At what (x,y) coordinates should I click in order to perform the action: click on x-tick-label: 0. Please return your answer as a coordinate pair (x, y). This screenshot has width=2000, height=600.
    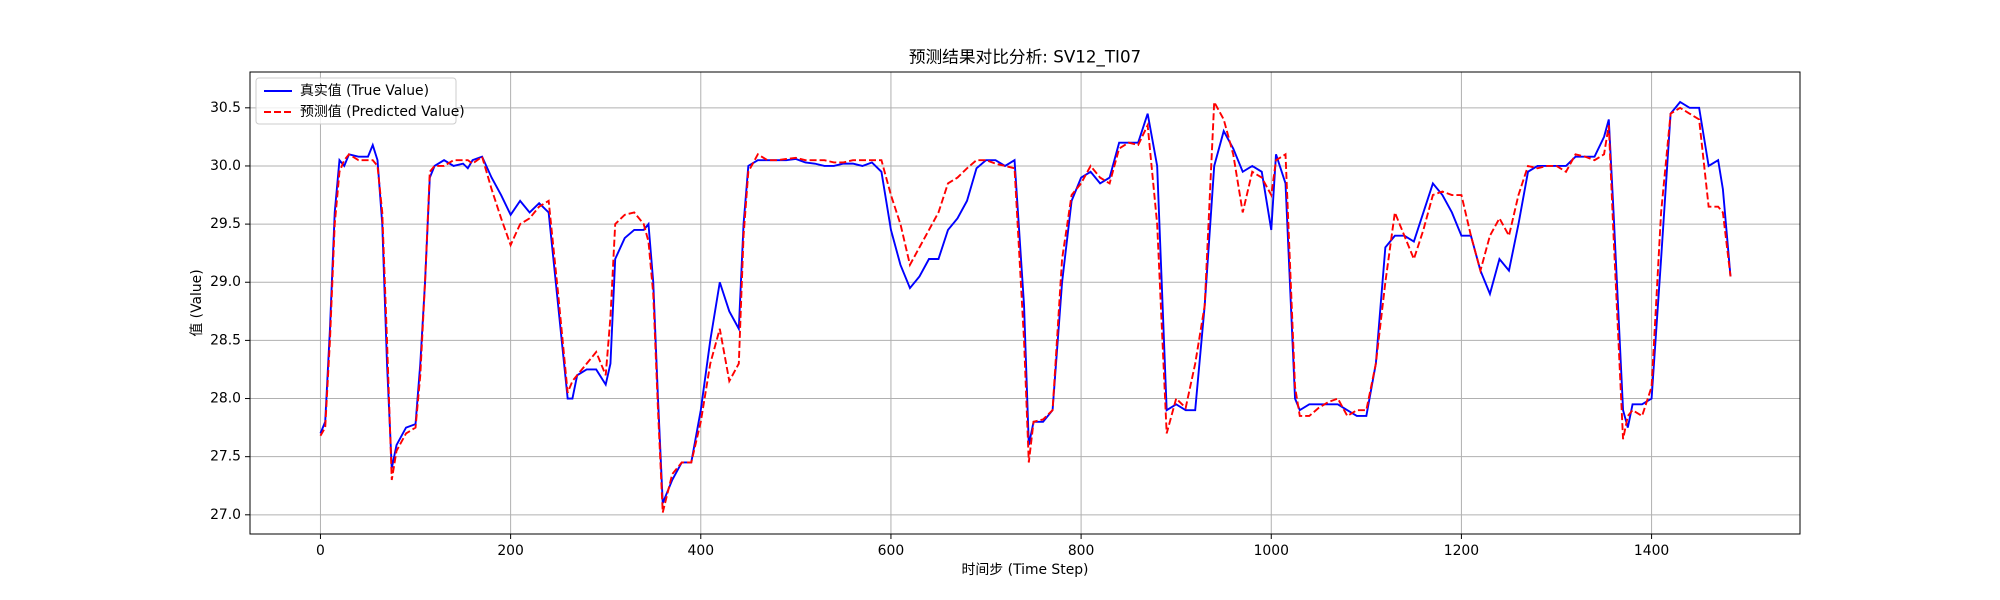
    Looking at the image, I should click on (320, 551).